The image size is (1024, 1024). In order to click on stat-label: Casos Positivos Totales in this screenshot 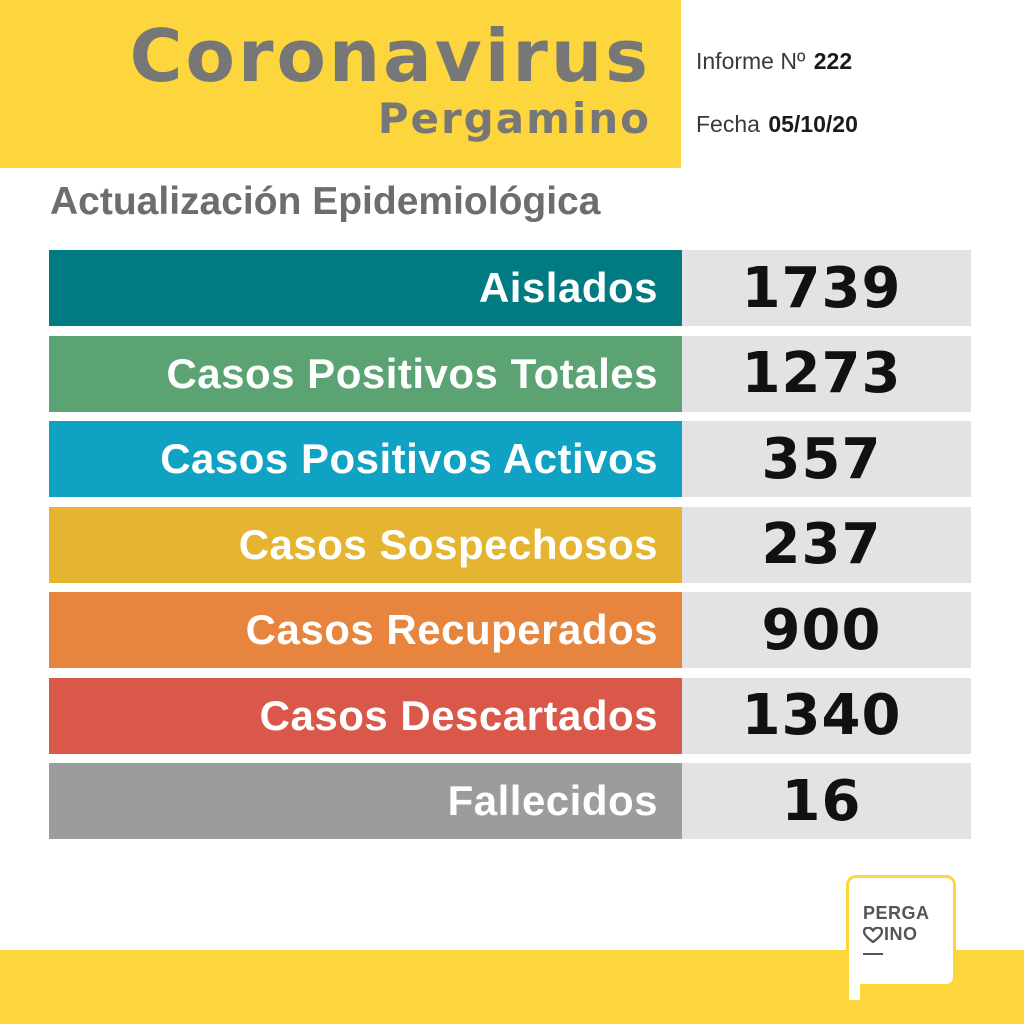, I will do `click(365, 373)`.